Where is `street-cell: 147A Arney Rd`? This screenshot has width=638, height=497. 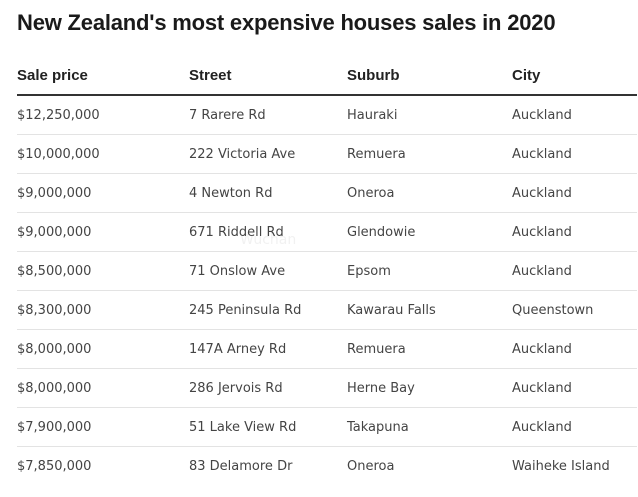
street-cell: 147A Arney Rd is located at coordinates (268, 349).